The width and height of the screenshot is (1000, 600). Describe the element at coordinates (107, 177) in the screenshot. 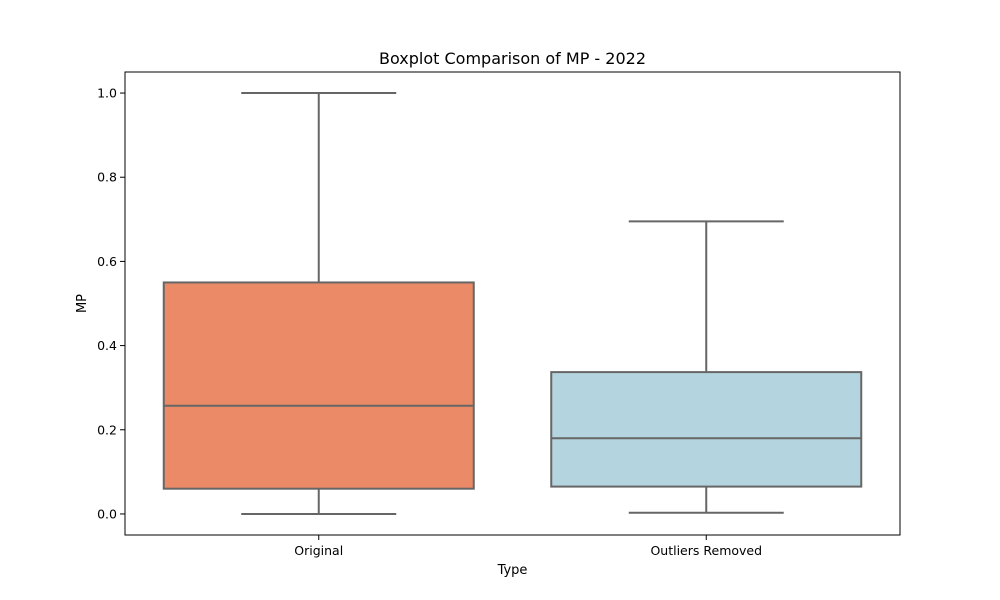

I see `y-tick-label: 0.8` at that location.